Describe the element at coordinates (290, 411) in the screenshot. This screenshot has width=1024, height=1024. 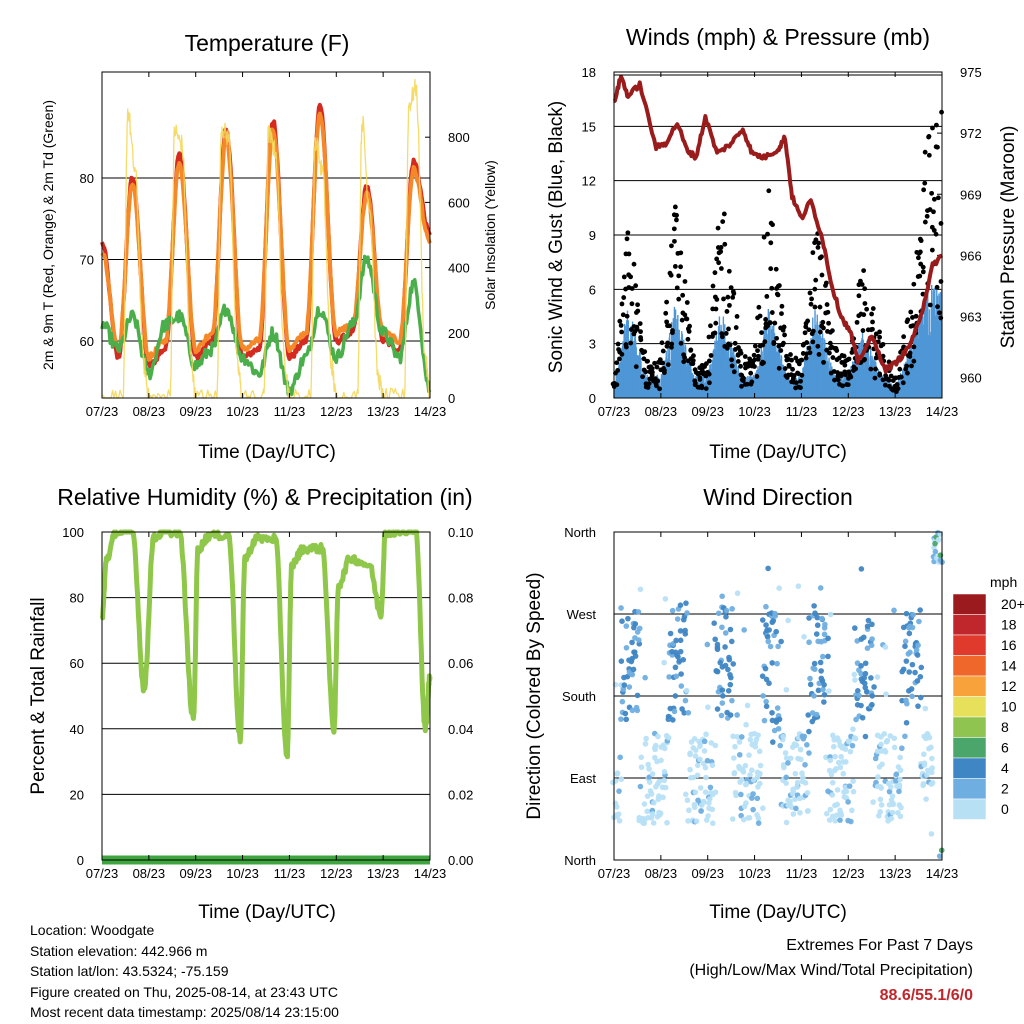
I see `temp-xtick-label: 11/23` at that location.